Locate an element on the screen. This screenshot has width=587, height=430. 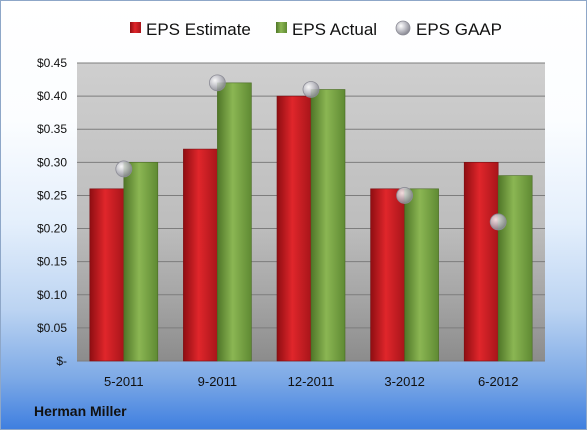
x-axis: 5-2011 9-2011 12-2011 3-2012 6-2012 is located at coordinates (311, 381).